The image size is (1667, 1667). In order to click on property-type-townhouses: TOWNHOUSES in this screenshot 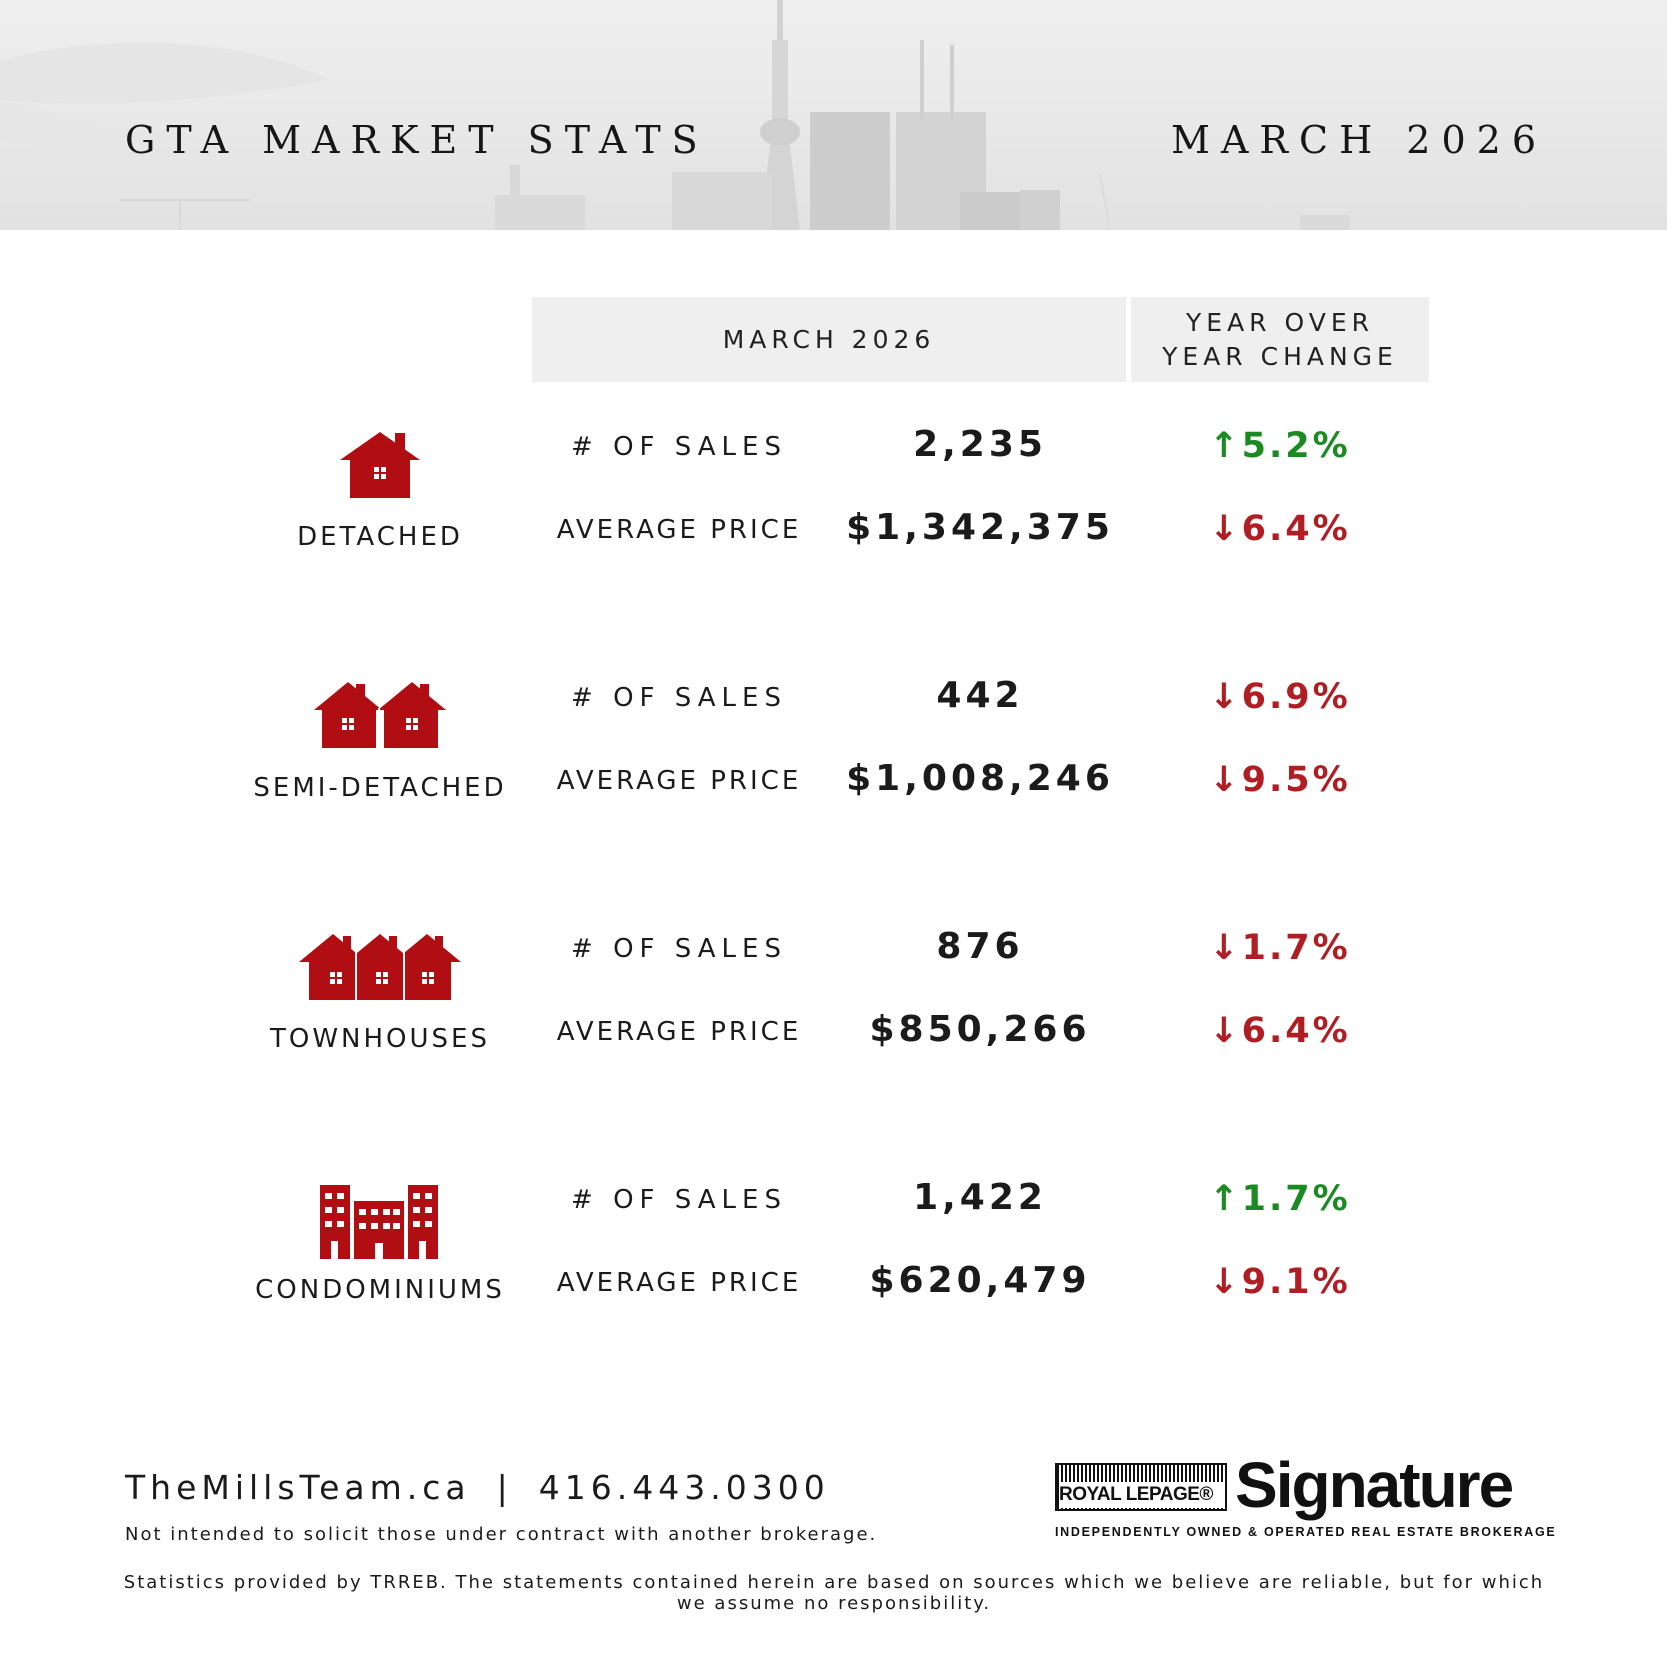, I will do `click(380, 1039)`.